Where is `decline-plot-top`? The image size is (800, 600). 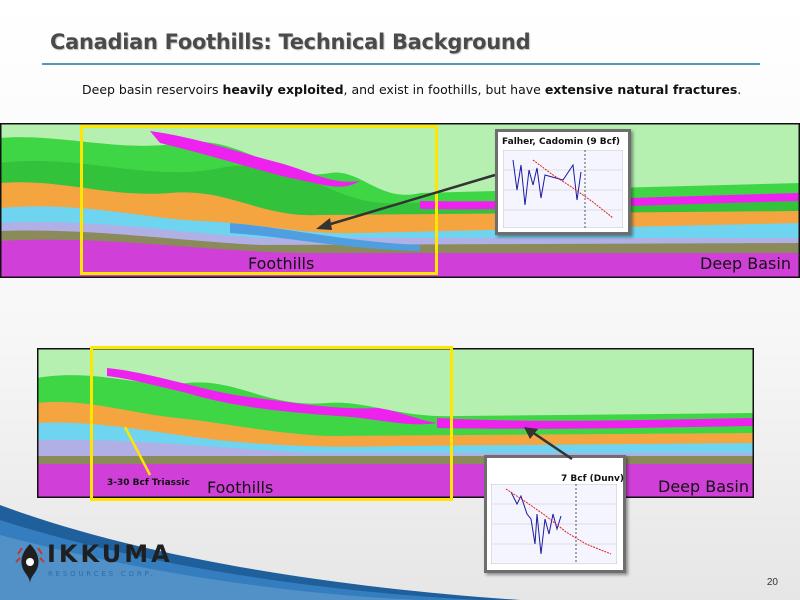
decline-plot-top is located at coordinates (563, 189).